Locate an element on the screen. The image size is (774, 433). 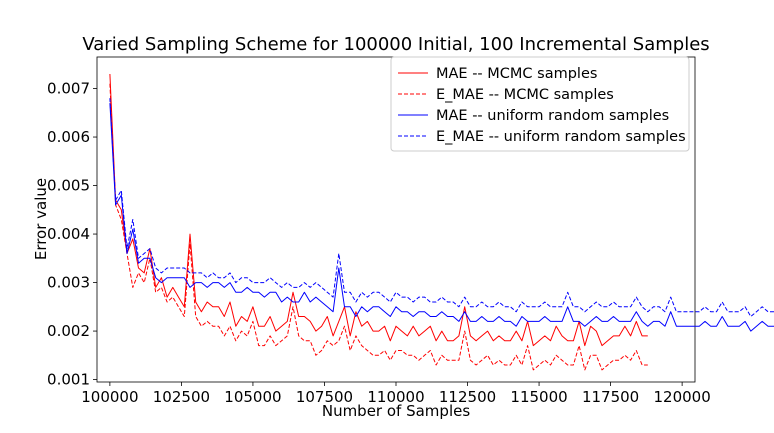
y-tick-label: 0.001 is located at coordinates (68, 380).